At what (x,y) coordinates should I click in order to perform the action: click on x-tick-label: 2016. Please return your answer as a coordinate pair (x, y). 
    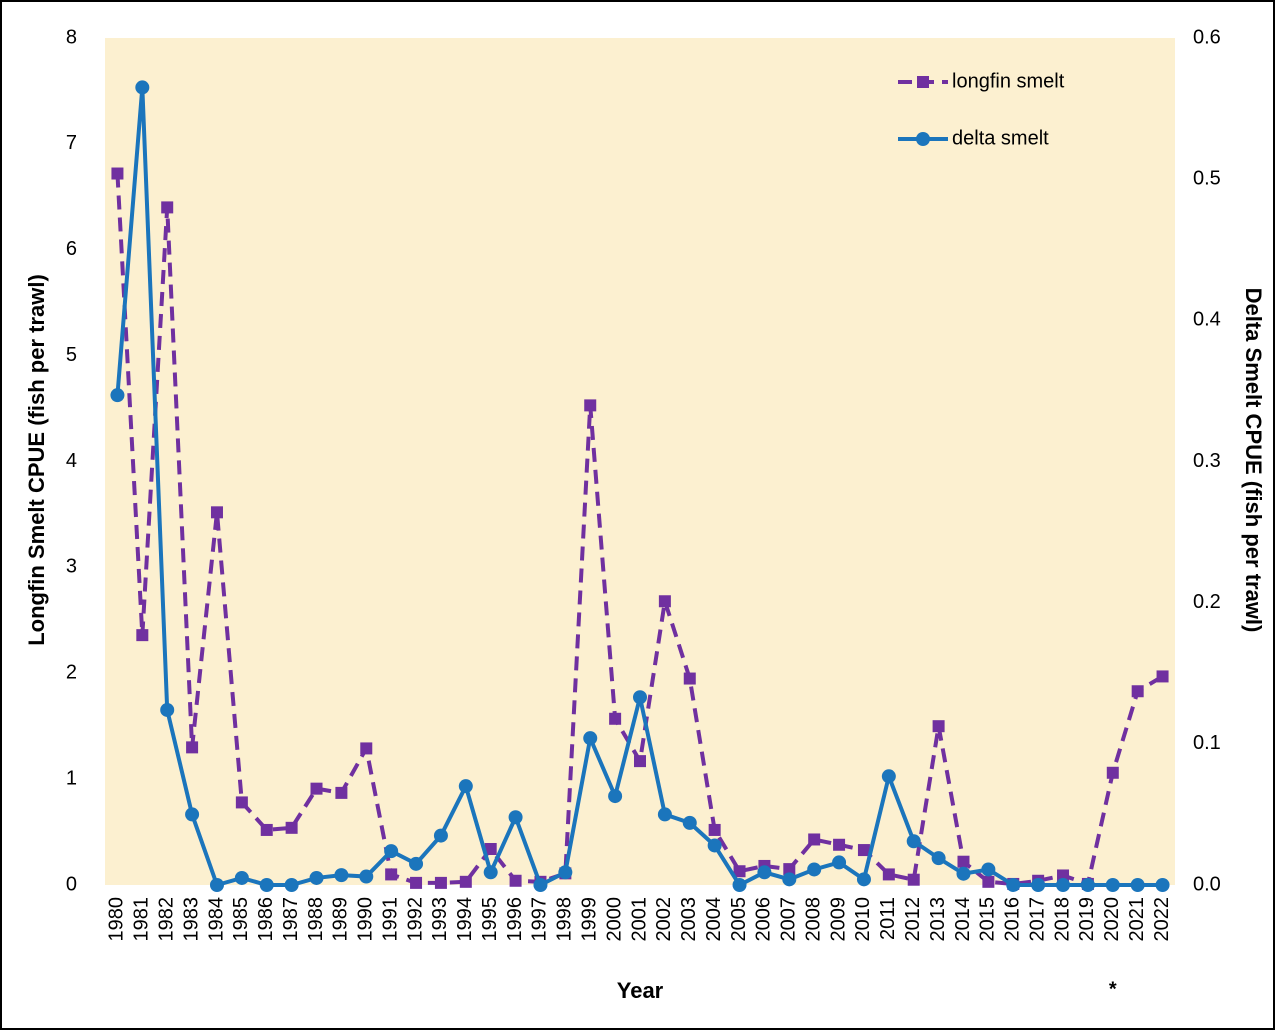
    Looking at the image, I should click on (1013, 919).